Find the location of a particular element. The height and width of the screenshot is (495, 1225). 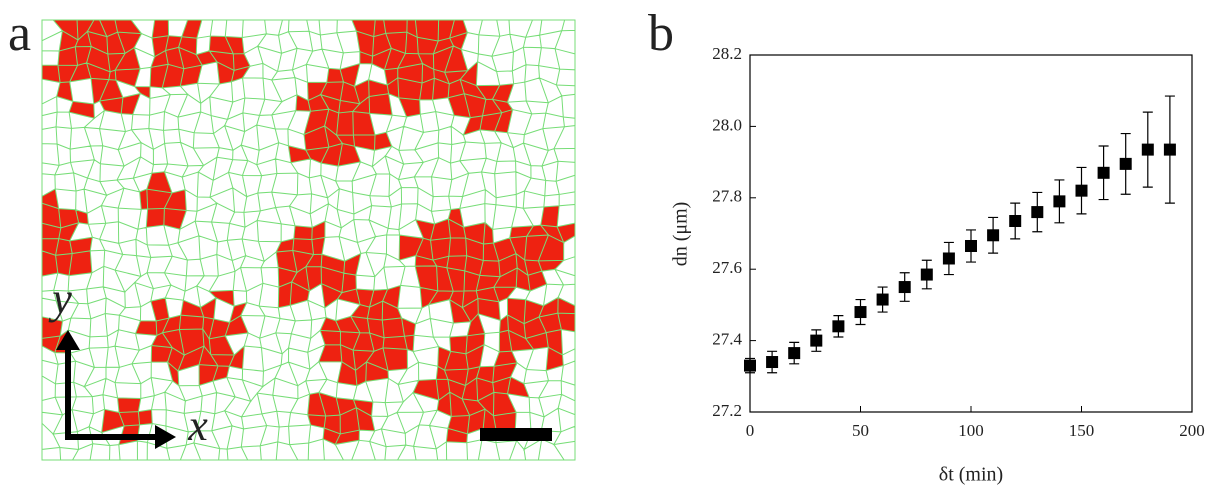

y-tick-label: 28.0 is located at coordinates (727, 124).